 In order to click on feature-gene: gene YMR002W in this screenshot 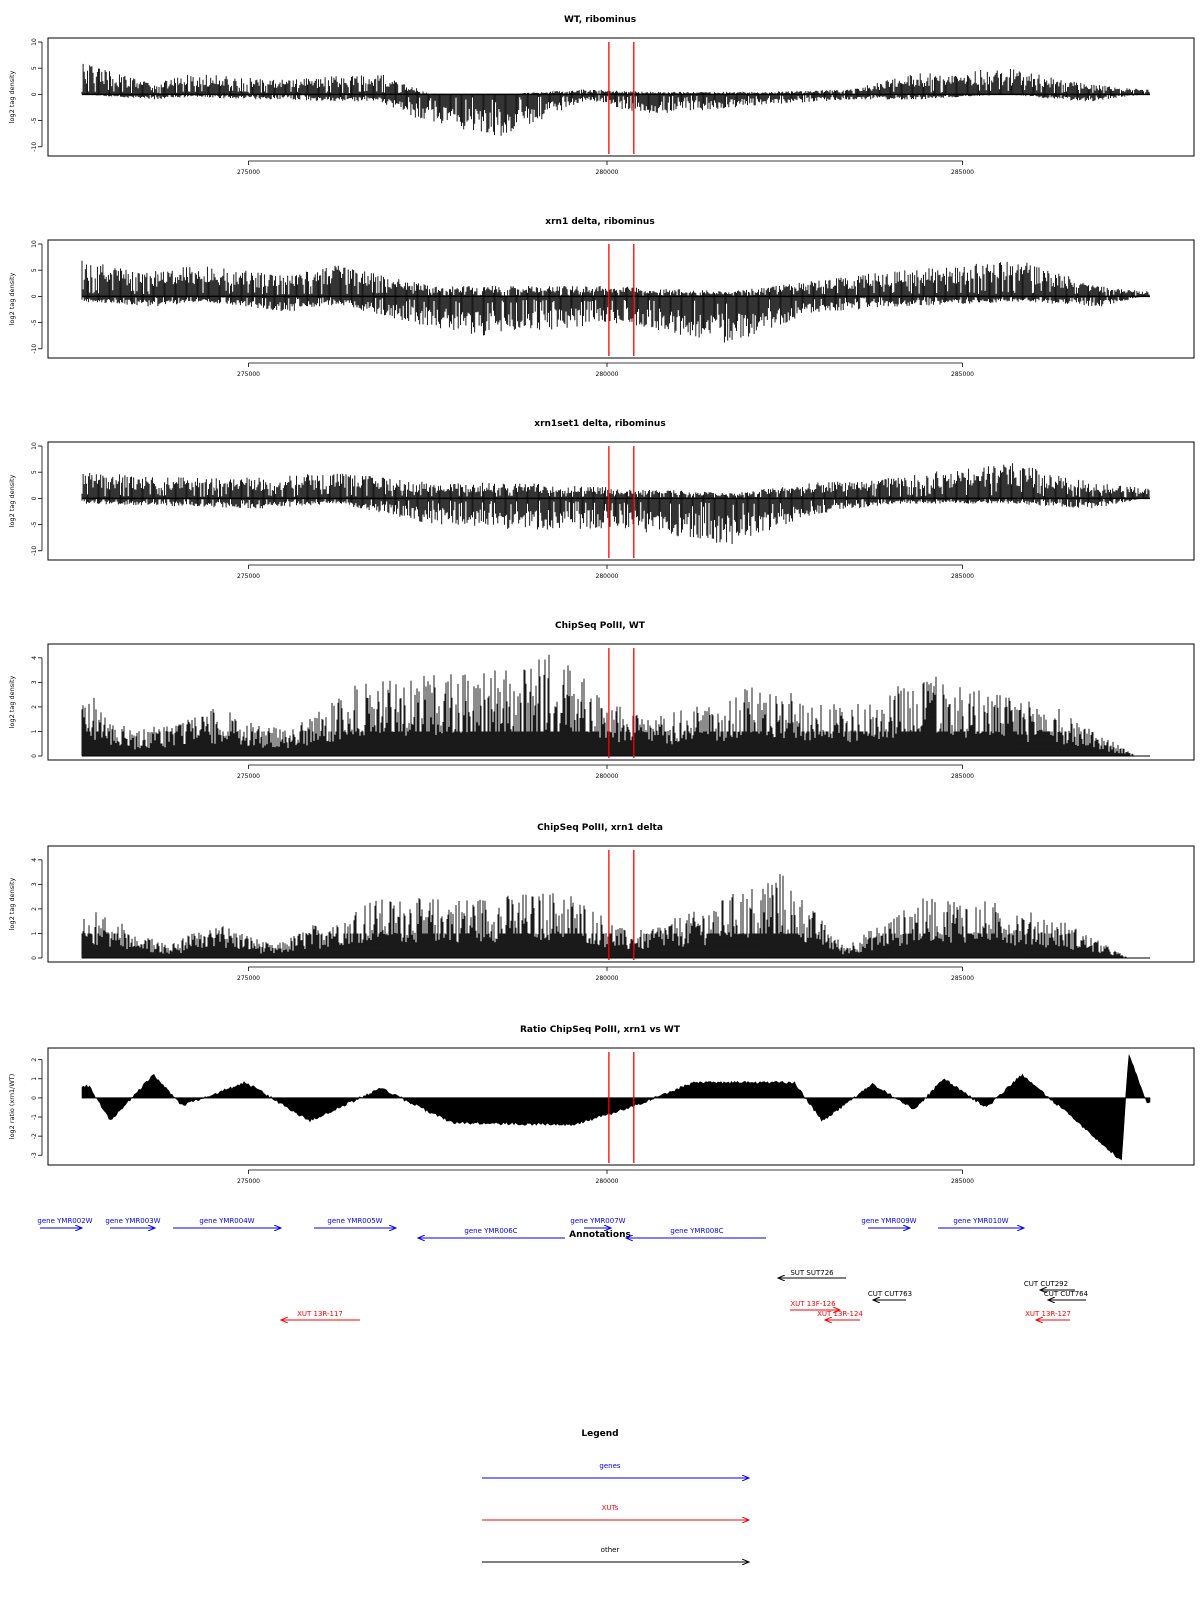, I will do `click(65, 1222)`.